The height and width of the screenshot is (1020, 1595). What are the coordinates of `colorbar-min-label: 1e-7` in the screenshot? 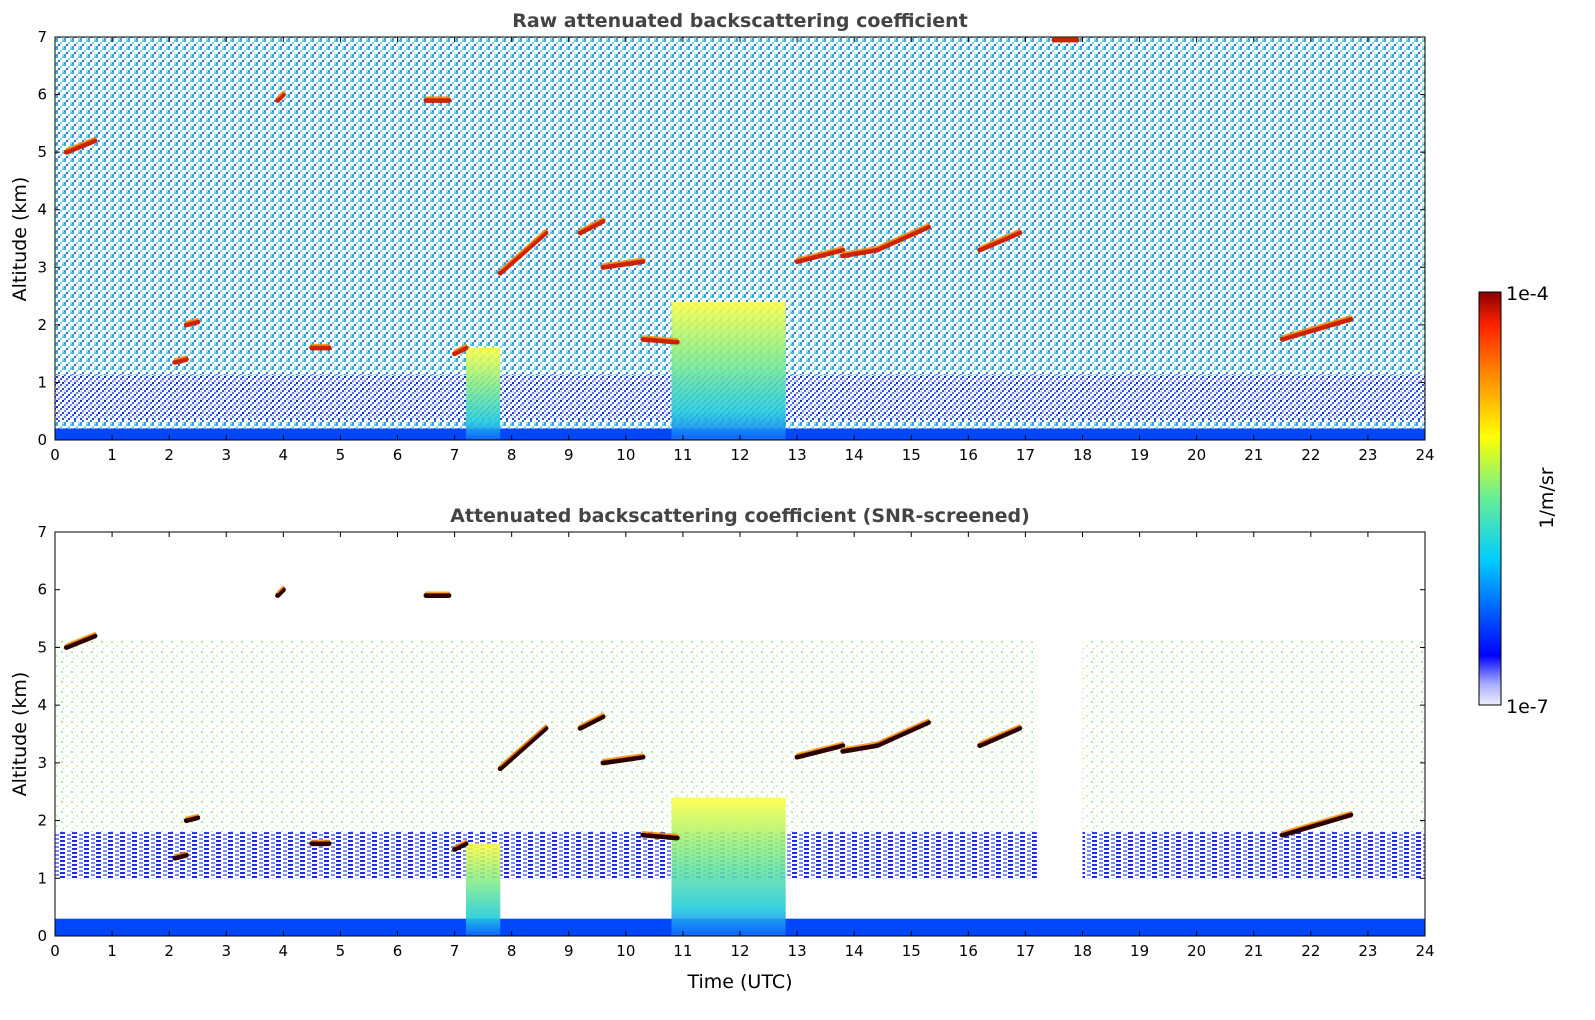 It's located at (1527, 707).